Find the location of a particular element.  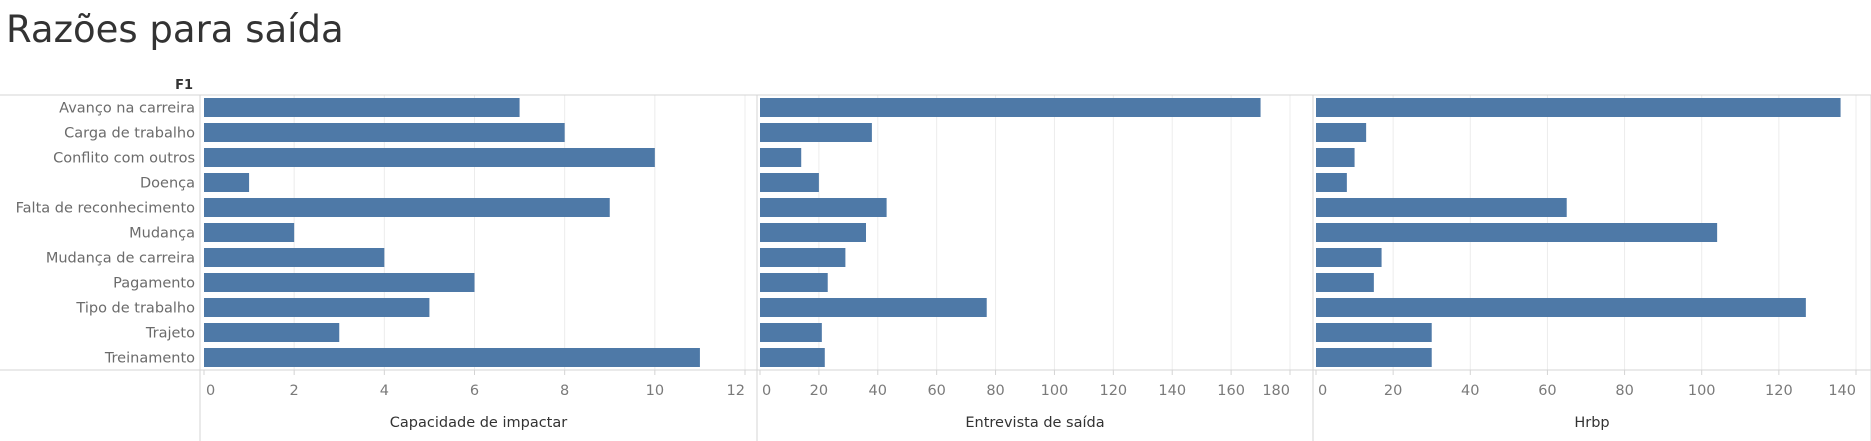

panel-axis-title: Entrevista de saída is located at coordinates (1034, 423).